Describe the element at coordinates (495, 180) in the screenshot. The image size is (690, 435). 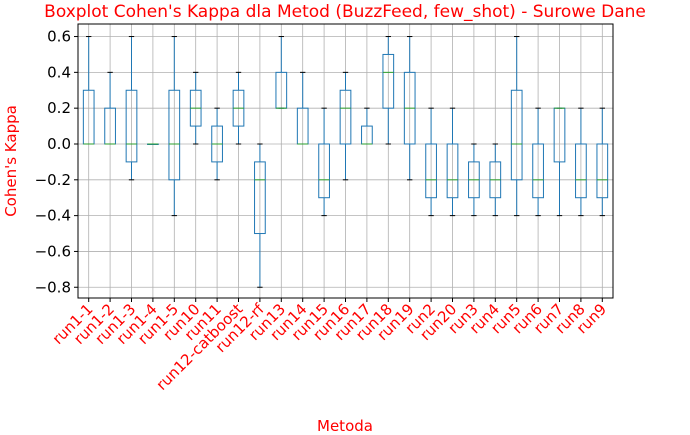
I see `box-run4` at that location.